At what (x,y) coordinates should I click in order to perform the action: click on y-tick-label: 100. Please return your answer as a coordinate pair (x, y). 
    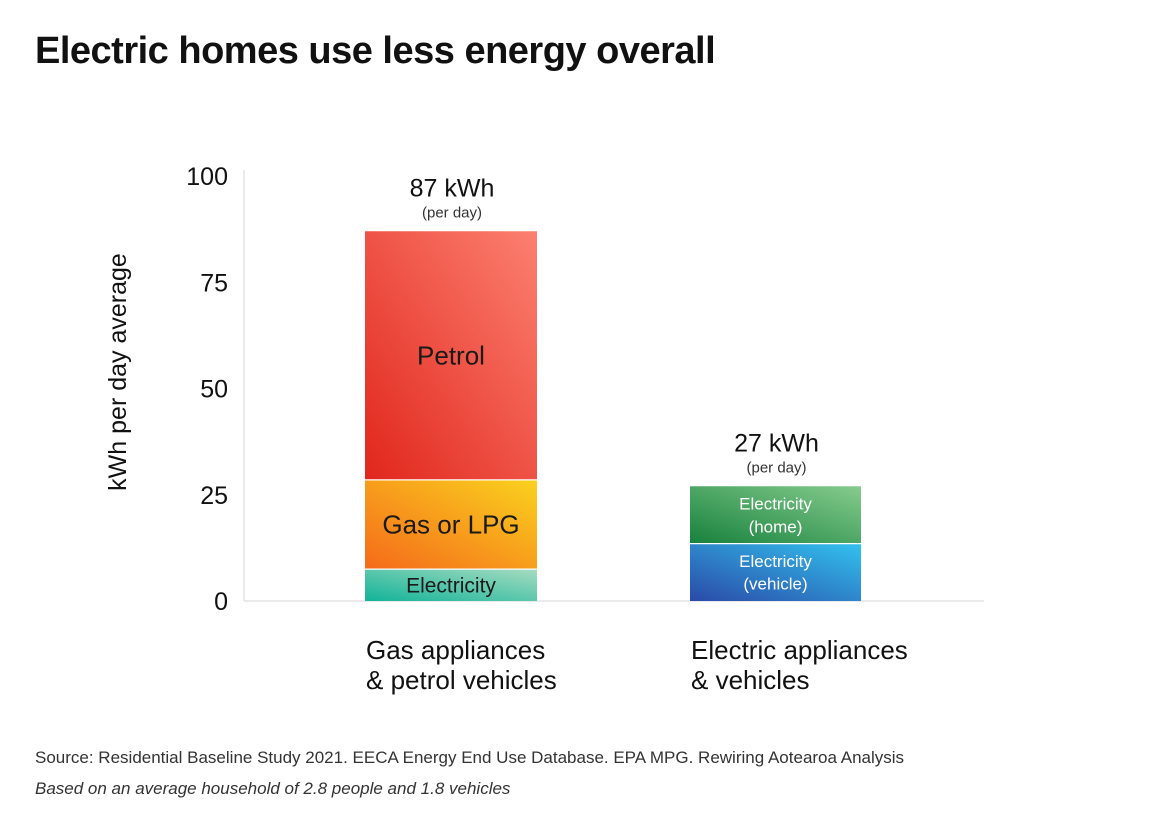
    Looking at the image, I should click on (207, 177).